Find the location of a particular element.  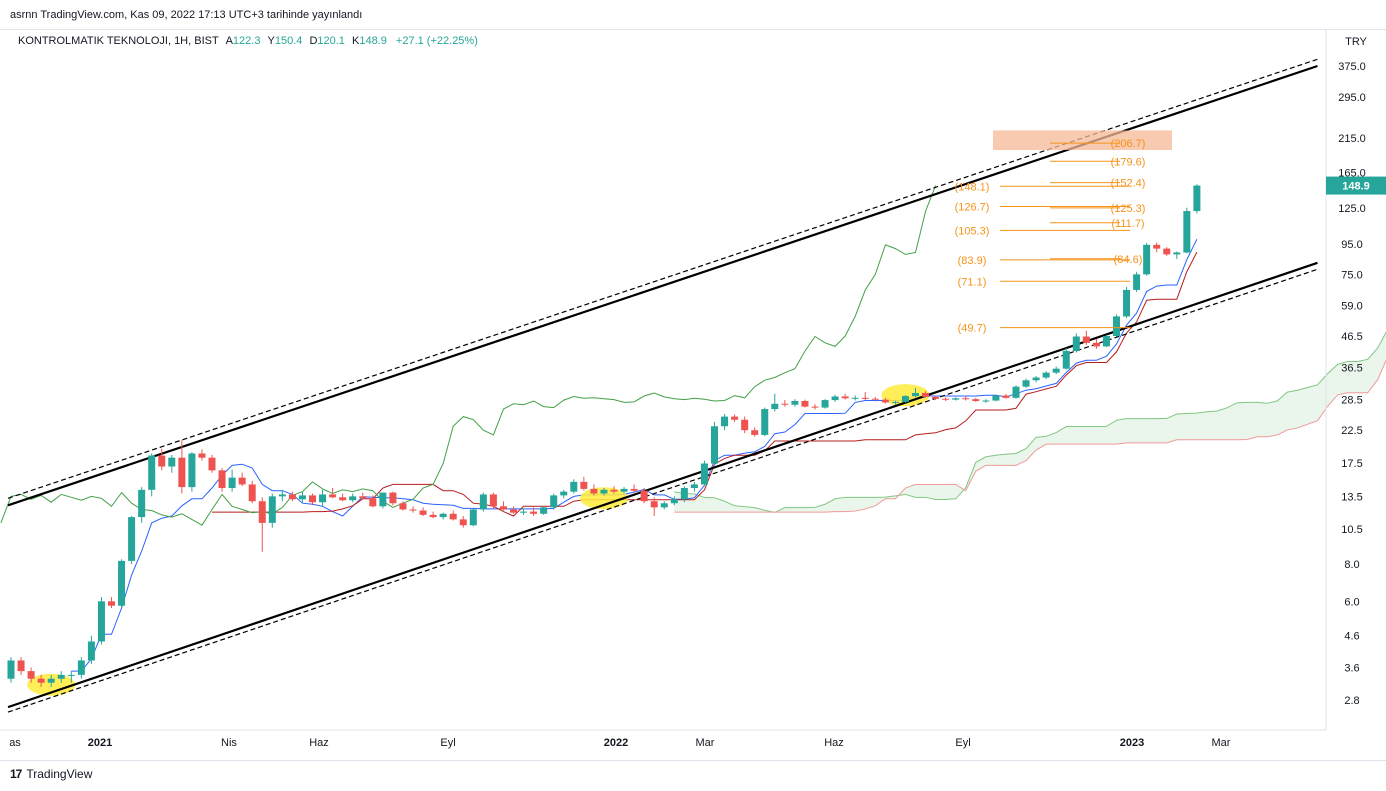

span-a-line is located at coordinates (1030, 422).